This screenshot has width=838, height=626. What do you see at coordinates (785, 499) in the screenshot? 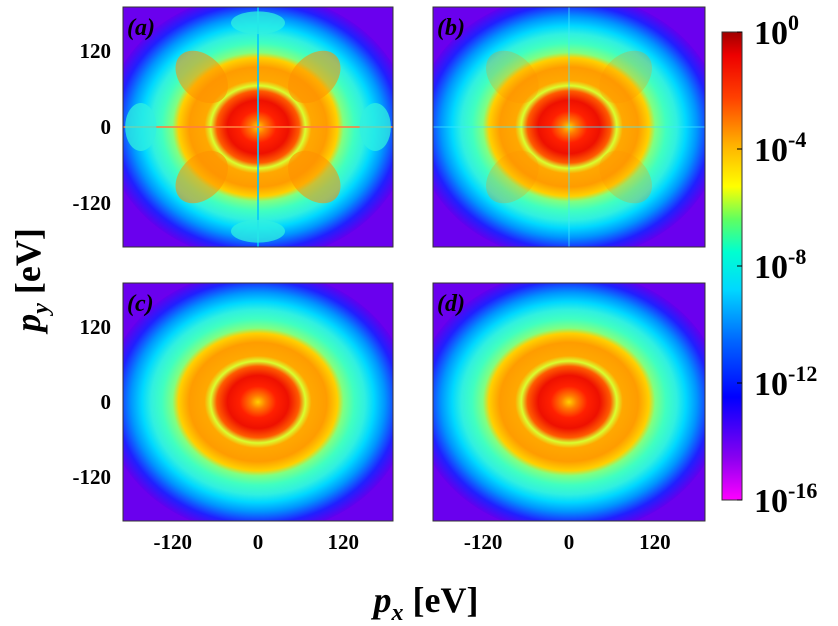
I see `colorbar-tick-label: 10⁻¹⁶` at bounding box center [785, 499].